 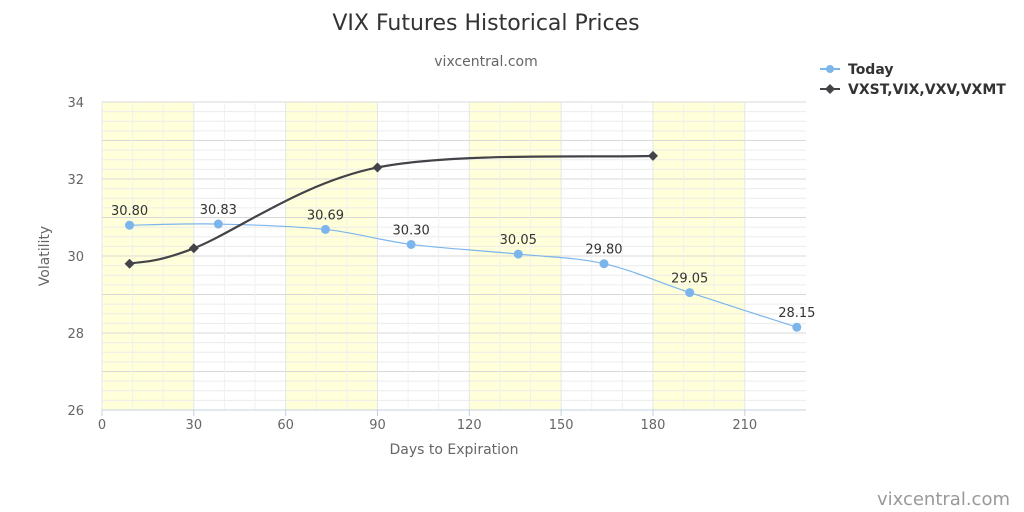 I want to click on legend-marker-today, so click(x=830, y=69).